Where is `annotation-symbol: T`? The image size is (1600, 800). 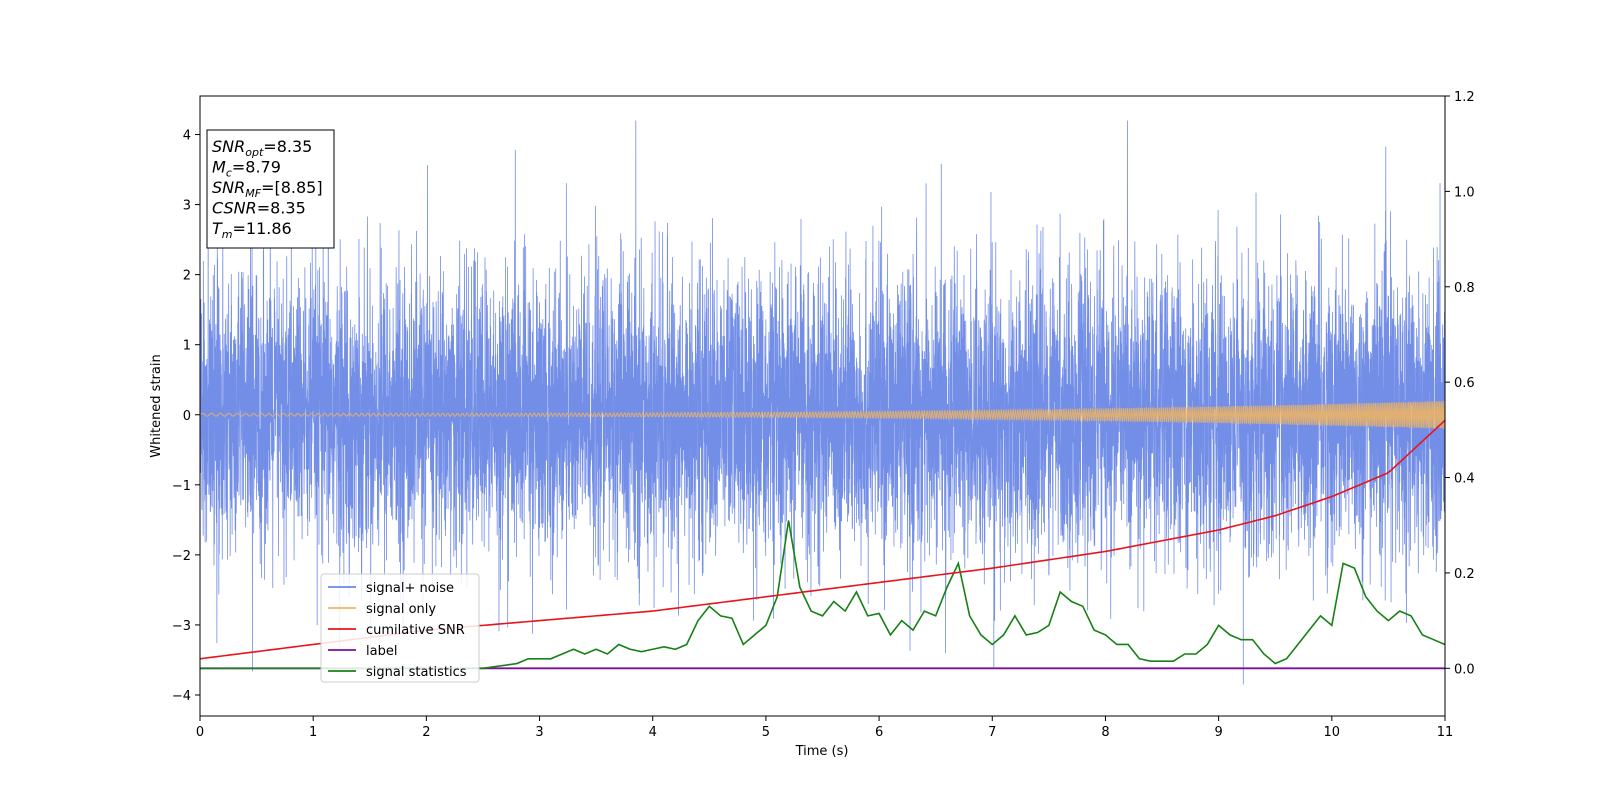 annotation-symbol: T is located at coordinates (217, 228).